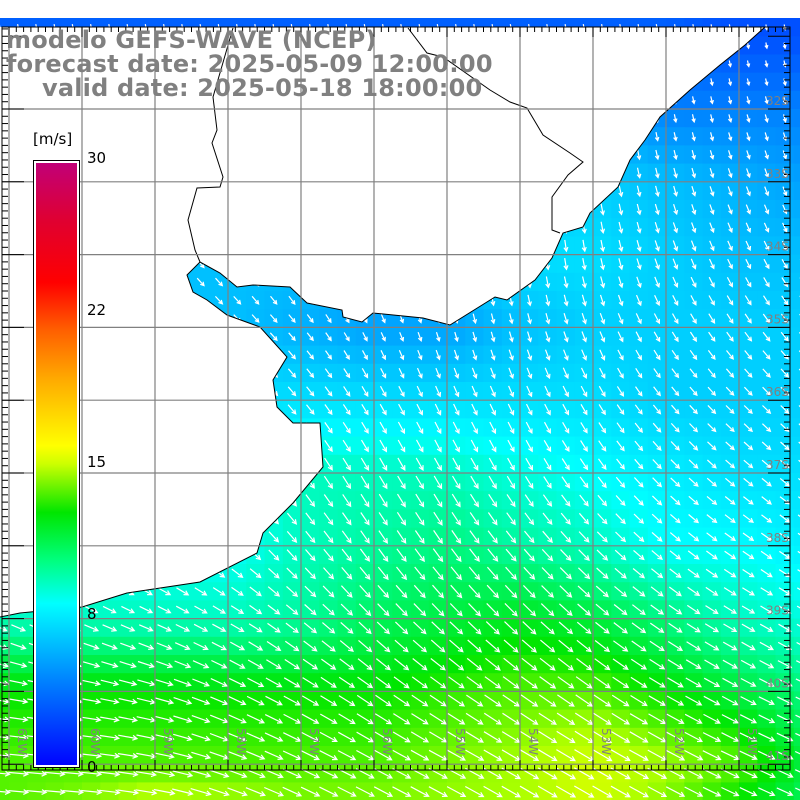 The width and height of the screenshot is (800, 800). What do you see at coordinates (191, 40) in the screenshot?
I see `model-title: modelo GEFS-WAVE (NCEP)` at bounding box center [191, 40].